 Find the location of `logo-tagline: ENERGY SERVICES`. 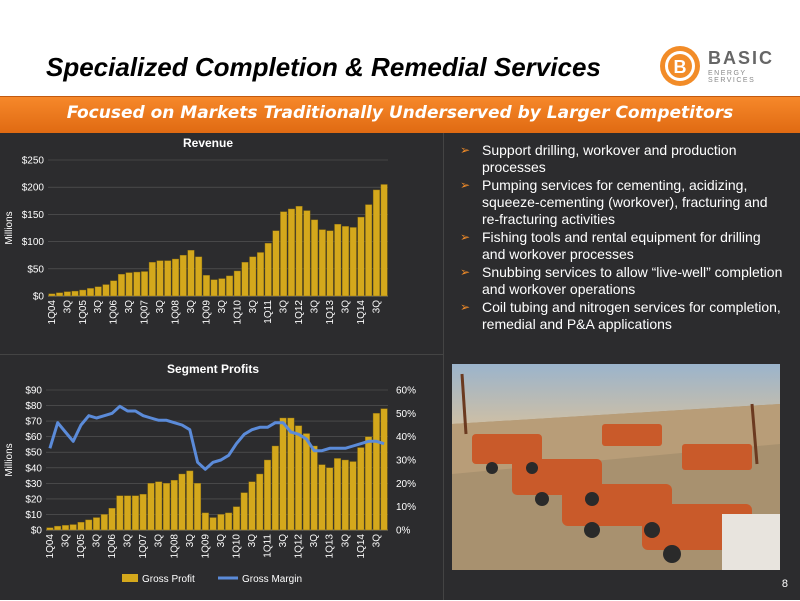

logo-tagline: ENERGY SERVICES is located at coordinates (732, 77).